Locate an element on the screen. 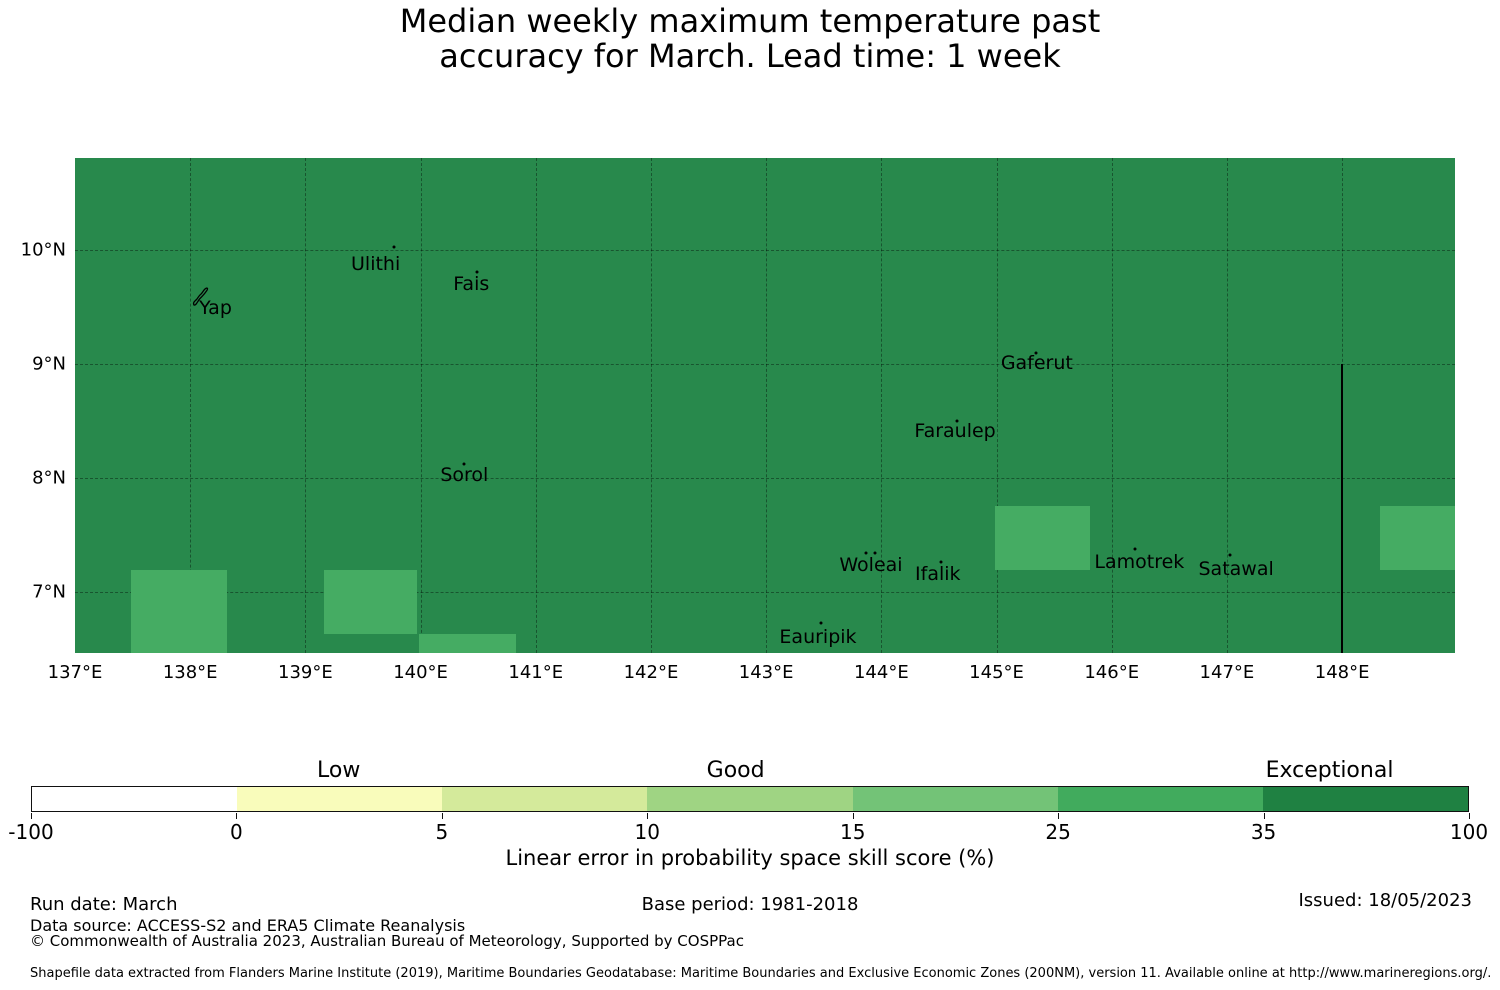  colorbar is located at coordinates (750, 799).